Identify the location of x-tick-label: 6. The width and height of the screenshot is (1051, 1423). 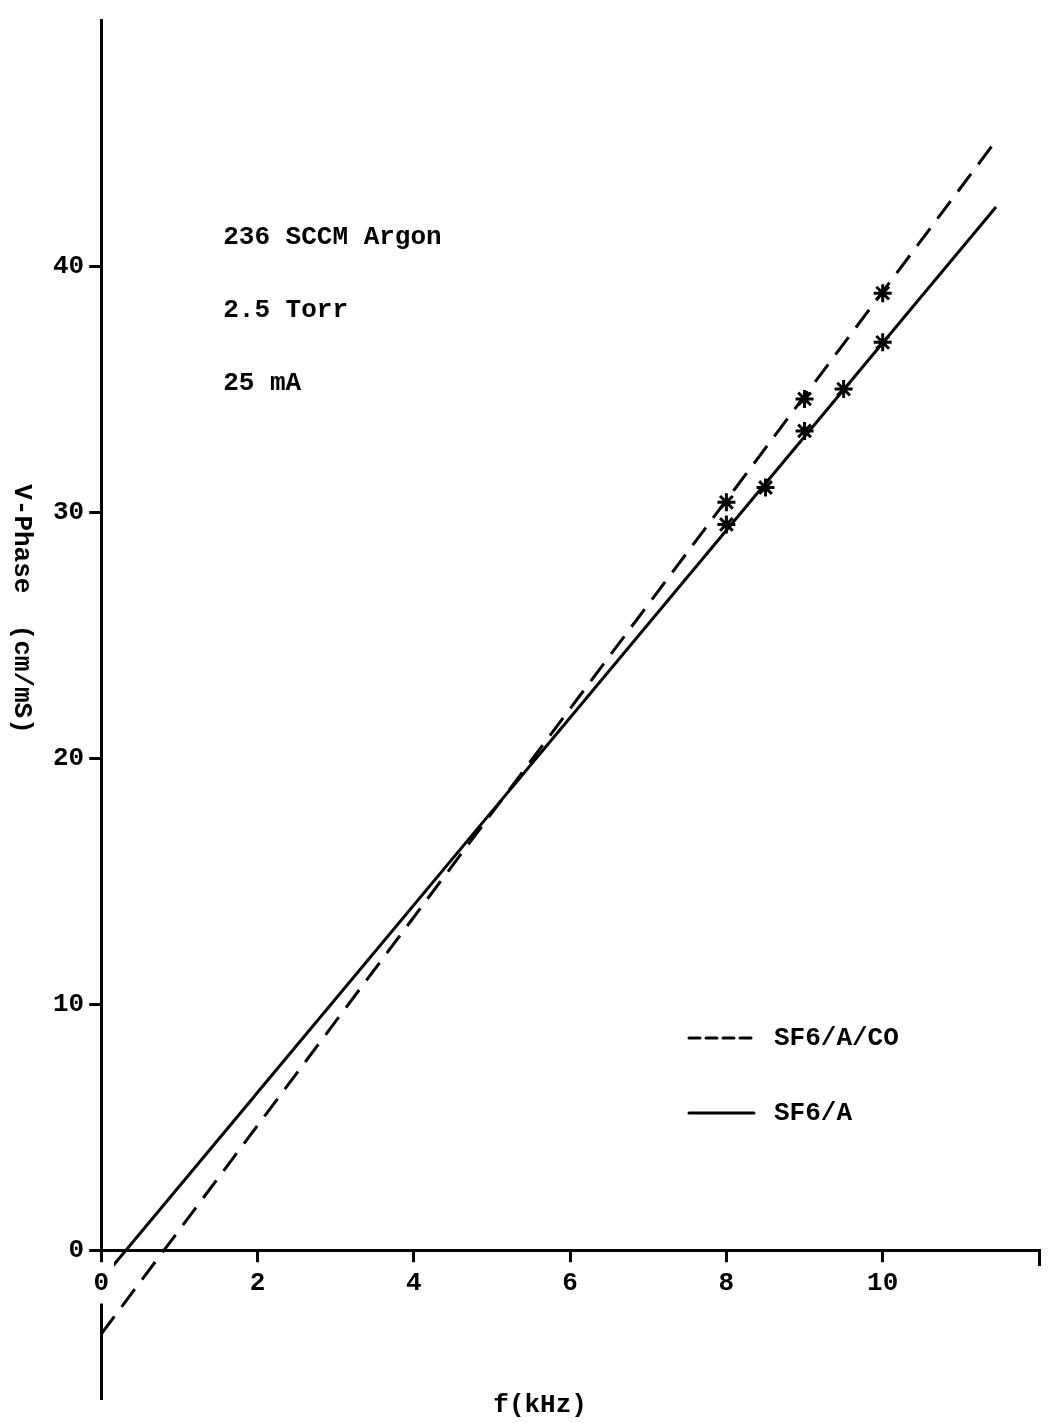
(570, 1282).